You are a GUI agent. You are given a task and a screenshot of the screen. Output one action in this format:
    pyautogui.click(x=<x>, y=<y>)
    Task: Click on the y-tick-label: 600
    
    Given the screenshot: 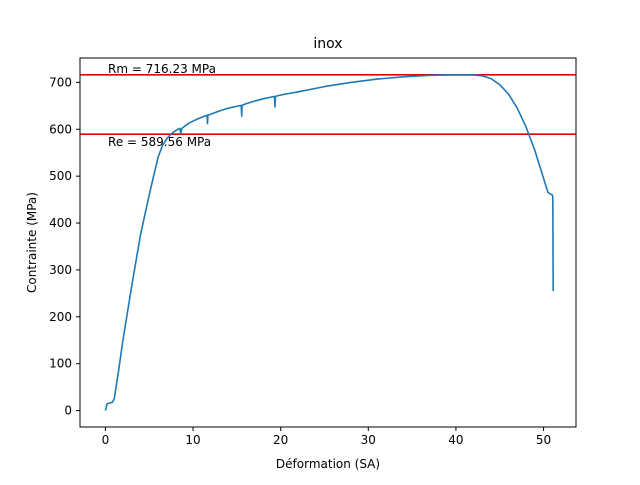 What is the action you would take?
    pyautogui.click(x=60, y=129)
    